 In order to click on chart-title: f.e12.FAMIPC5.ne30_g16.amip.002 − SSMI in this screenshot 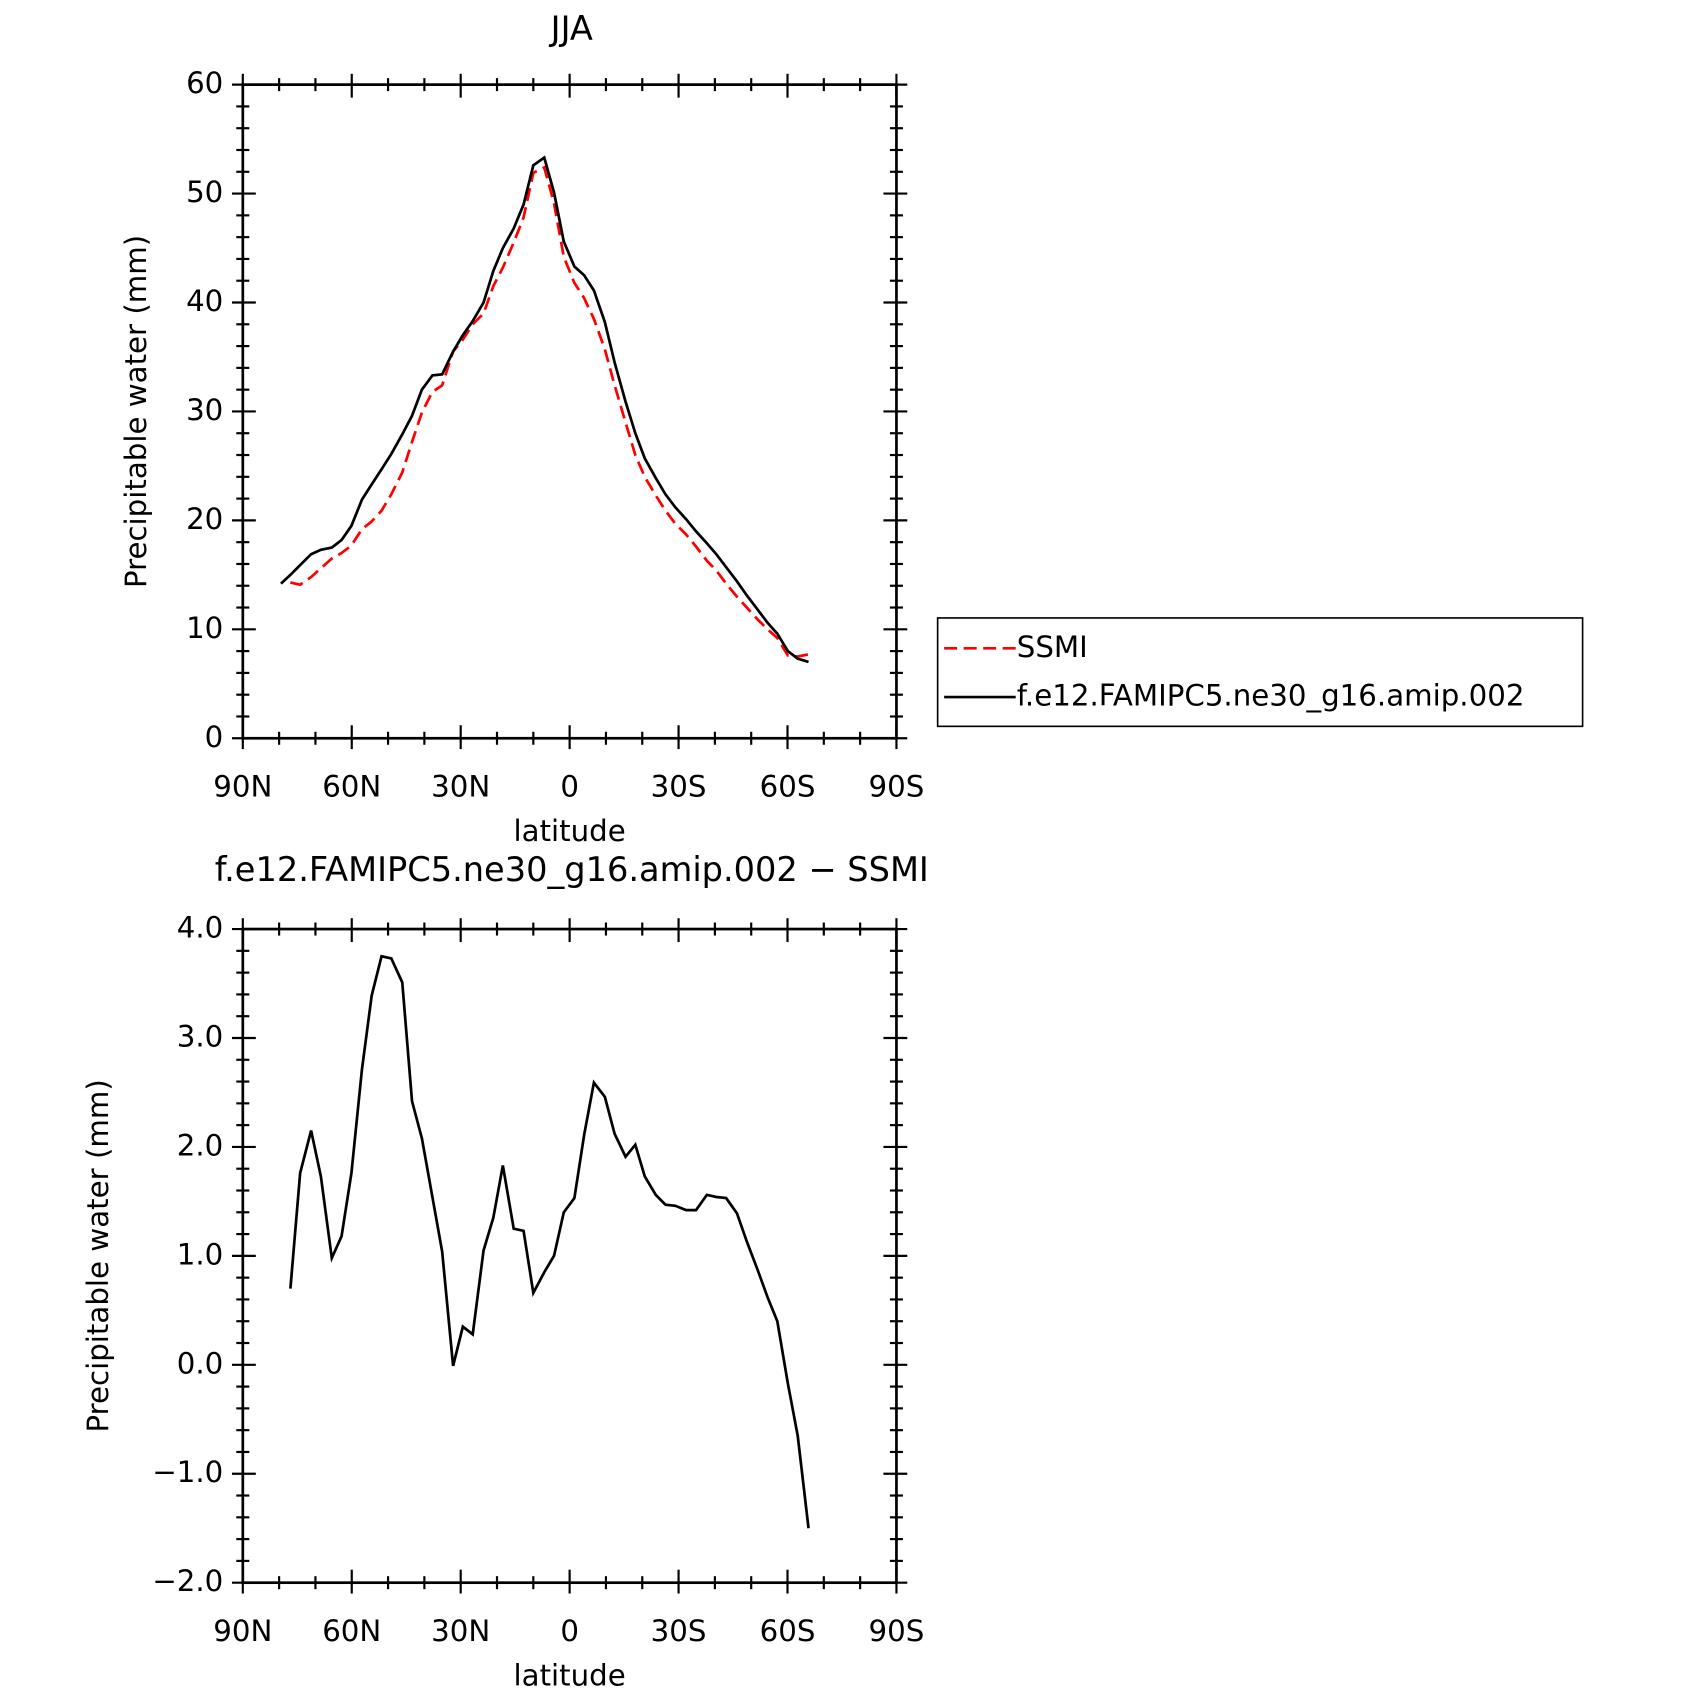, I will do `click(572, 869)`.